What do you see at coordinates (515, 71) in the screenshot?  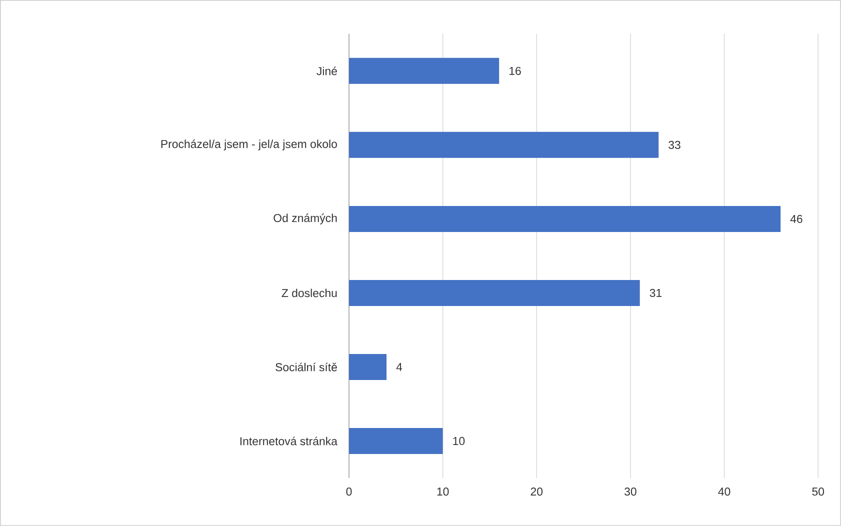 I see `data-label: 16` at bounding box center [515, 71].